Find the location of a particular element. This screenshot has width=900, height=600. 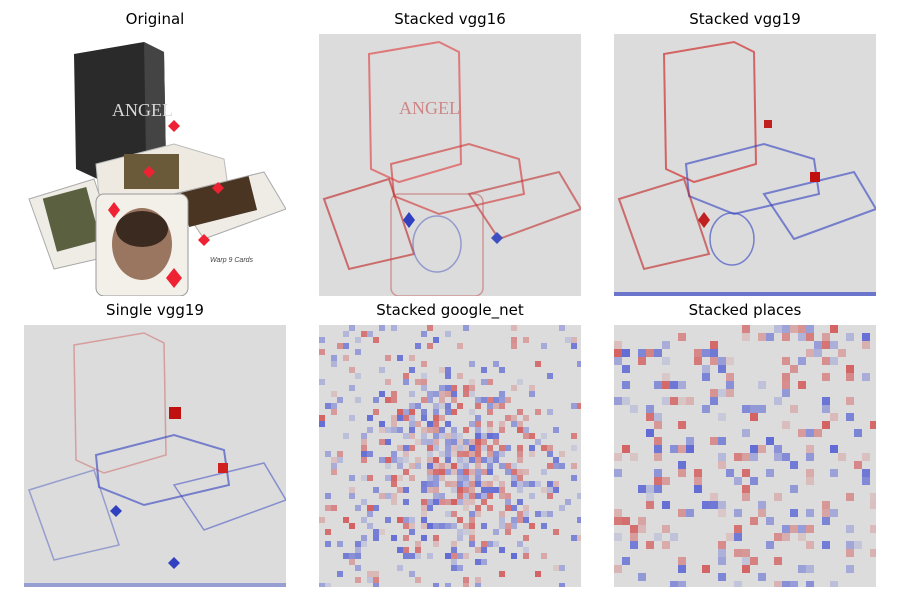

panel-title: Stacked vgg19 is located at coordinates (745, 19).